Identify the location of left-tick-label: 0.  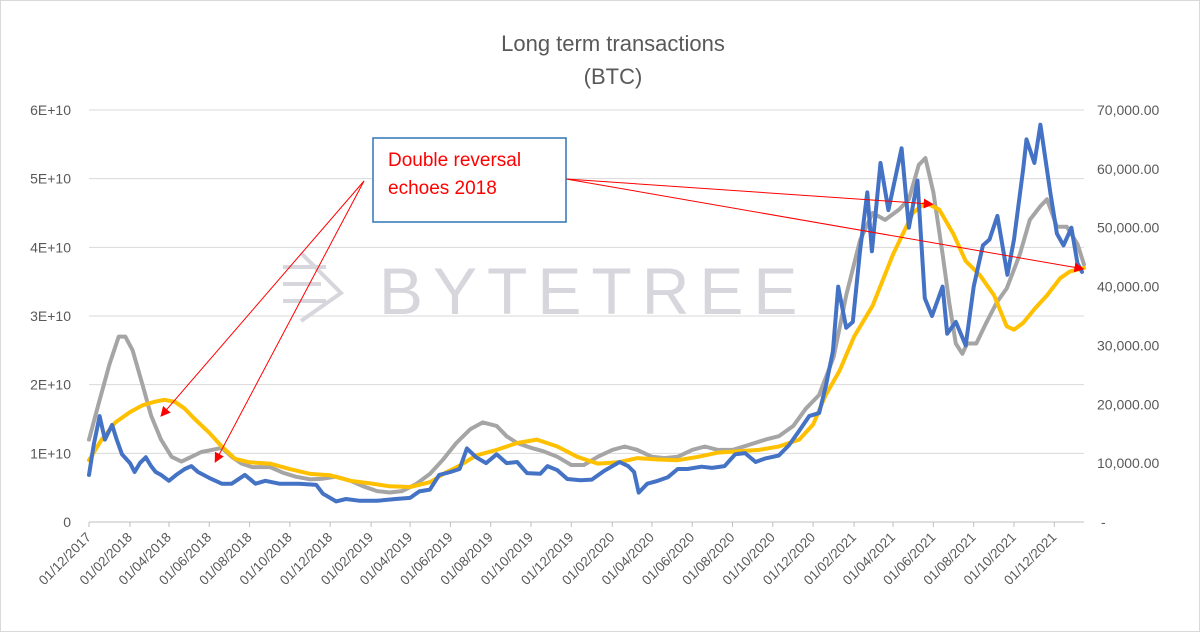
(67, 522).